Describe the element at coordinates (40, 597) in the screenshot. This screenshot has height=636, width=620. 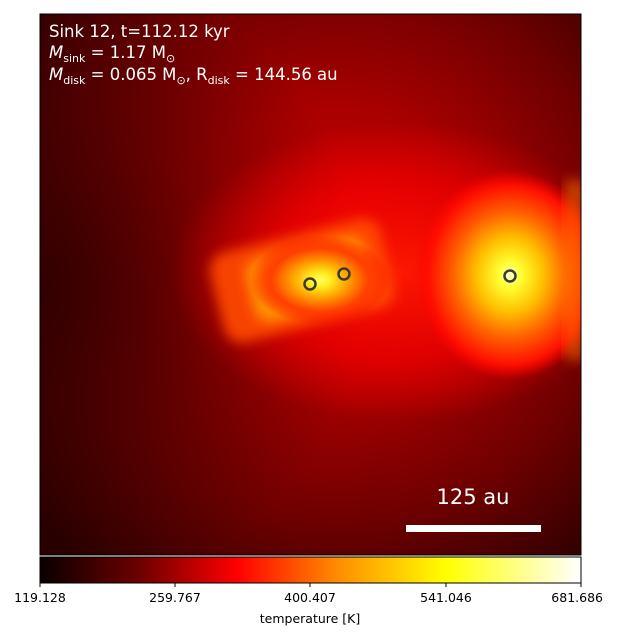
I see `colorbar-tick-label-1: 119.128` at that location.